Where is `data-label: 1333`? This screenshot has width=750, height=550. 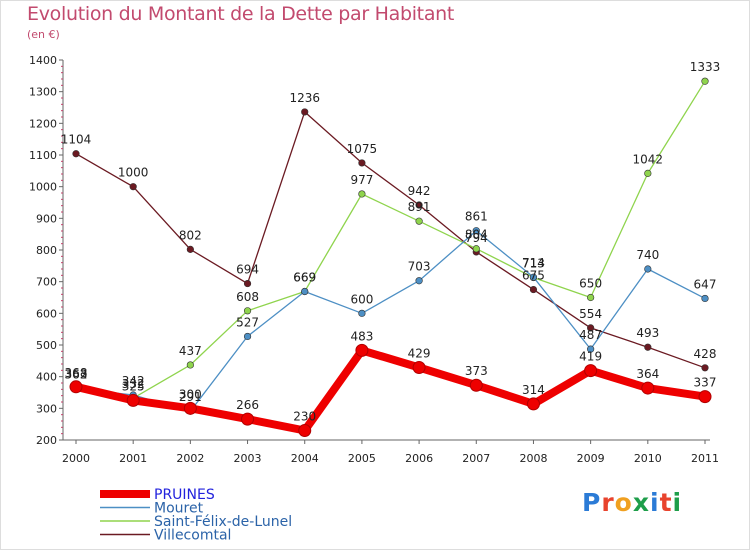
data-label: 1333 is located at coordinates (705, 67).